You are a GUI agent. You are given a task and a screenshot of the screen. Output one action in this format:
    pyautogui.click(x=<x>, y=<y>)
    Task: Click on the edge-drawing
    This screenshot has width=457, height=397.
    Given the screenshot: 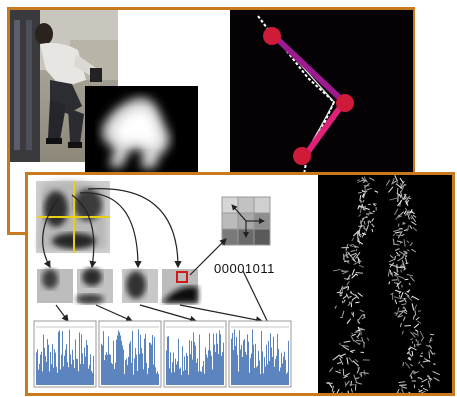 What is the action you would take?
    pyautogui.click(x=383, y=284)
    